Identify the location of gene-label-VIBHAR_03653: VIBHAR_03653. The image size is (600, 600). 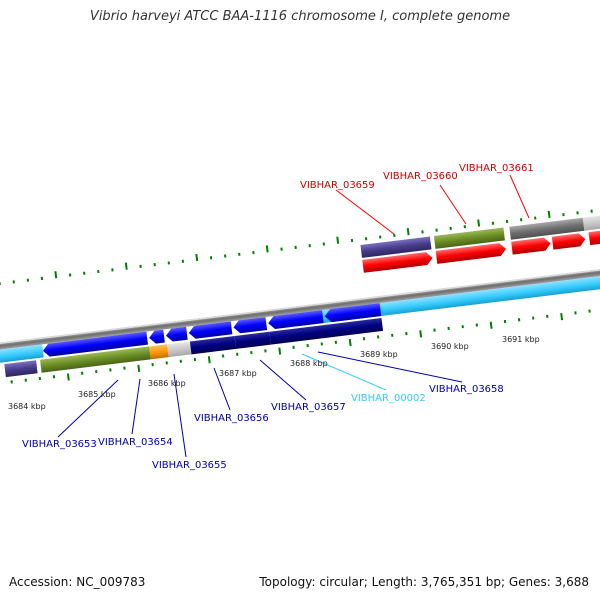
(59, 444).